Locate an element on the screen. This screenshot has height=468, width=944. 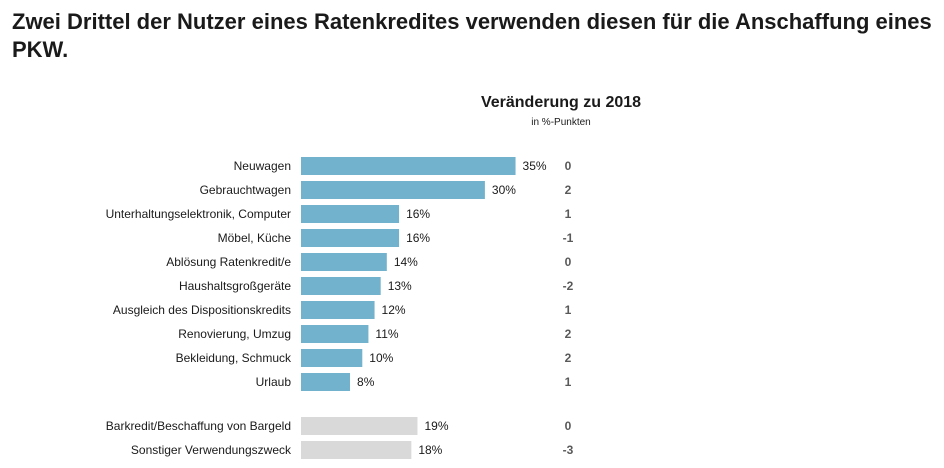
data-label: 11% is located at coordinates (386, 334).